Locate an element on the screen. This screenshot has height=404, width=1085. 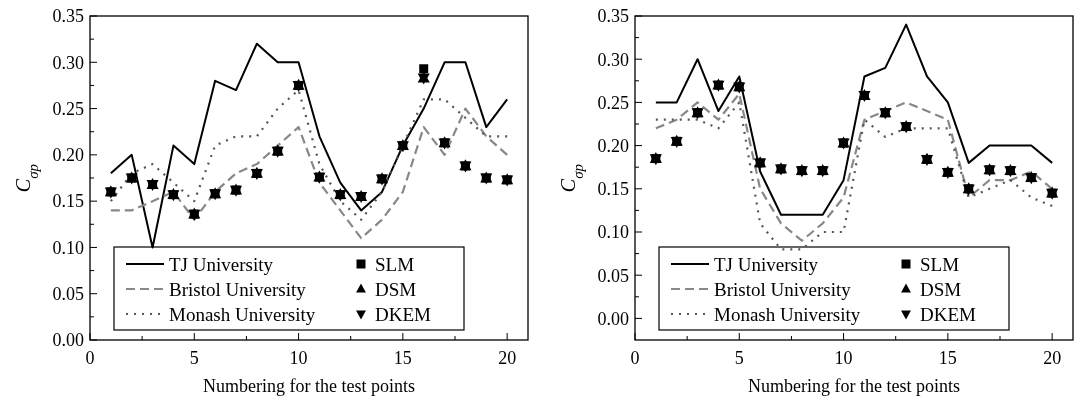
y-tick-label: 0.00 is located at coordinates (613, 318).